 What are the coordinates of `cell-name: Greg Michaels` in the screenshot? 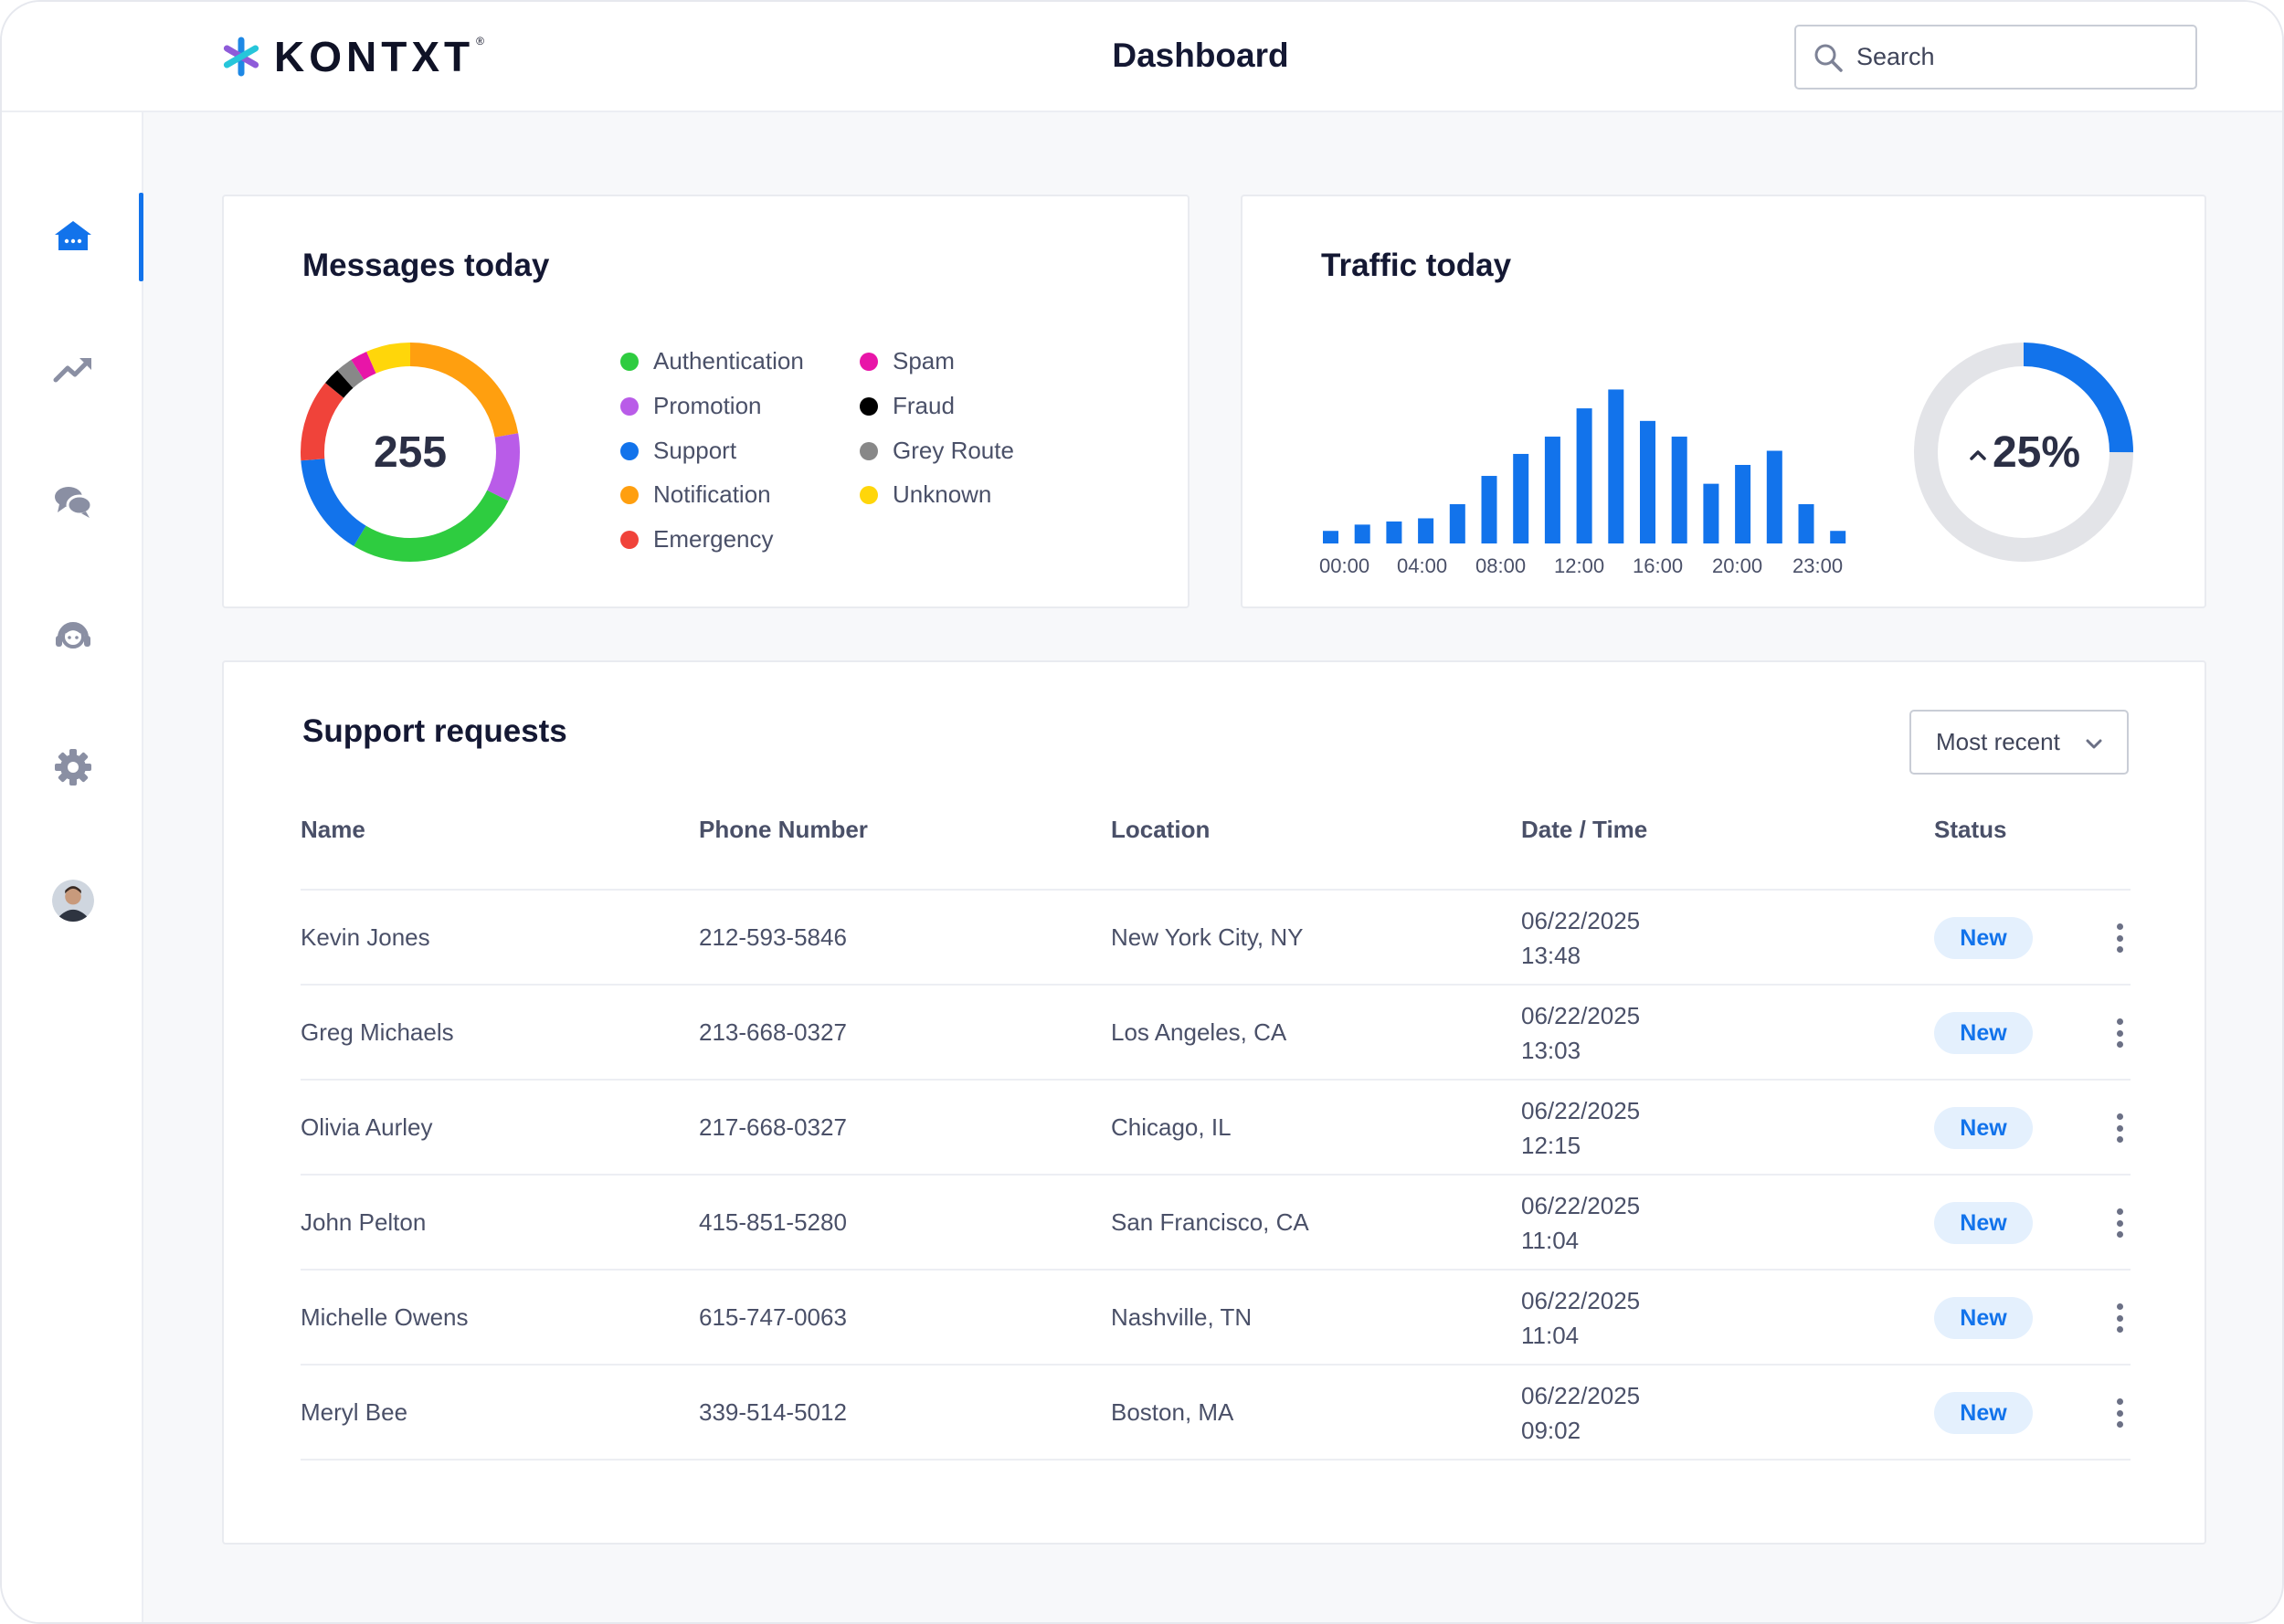 It's located at (377, 1032).